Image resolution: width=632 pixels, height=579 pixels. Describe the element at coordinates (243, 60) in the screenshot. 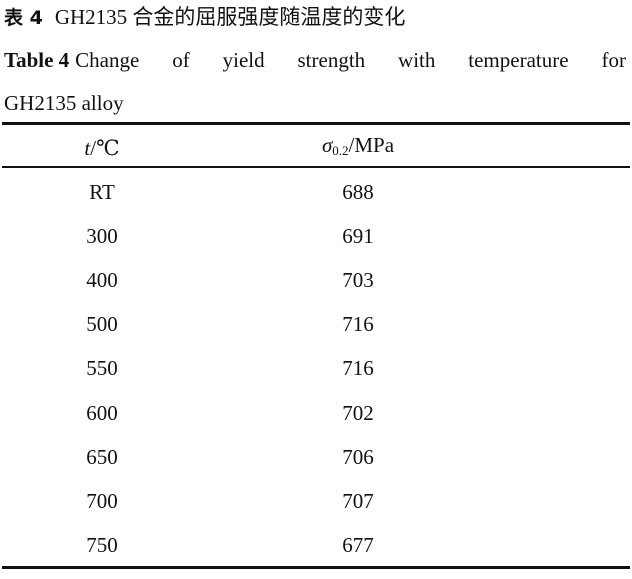

I see `caption-word: yield` at that location.